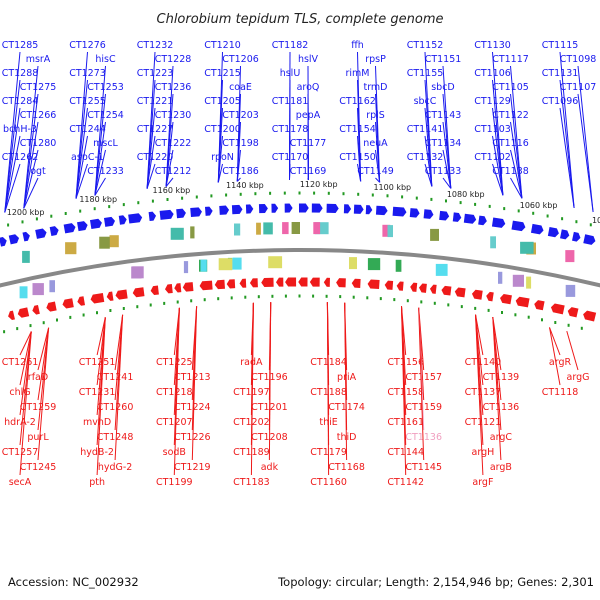 Image resolution: width=600 pixels, height=600 pixels. Describe the element at coordinates (483, 452) in the screenshot. I see `gene-label: argH` at that location.